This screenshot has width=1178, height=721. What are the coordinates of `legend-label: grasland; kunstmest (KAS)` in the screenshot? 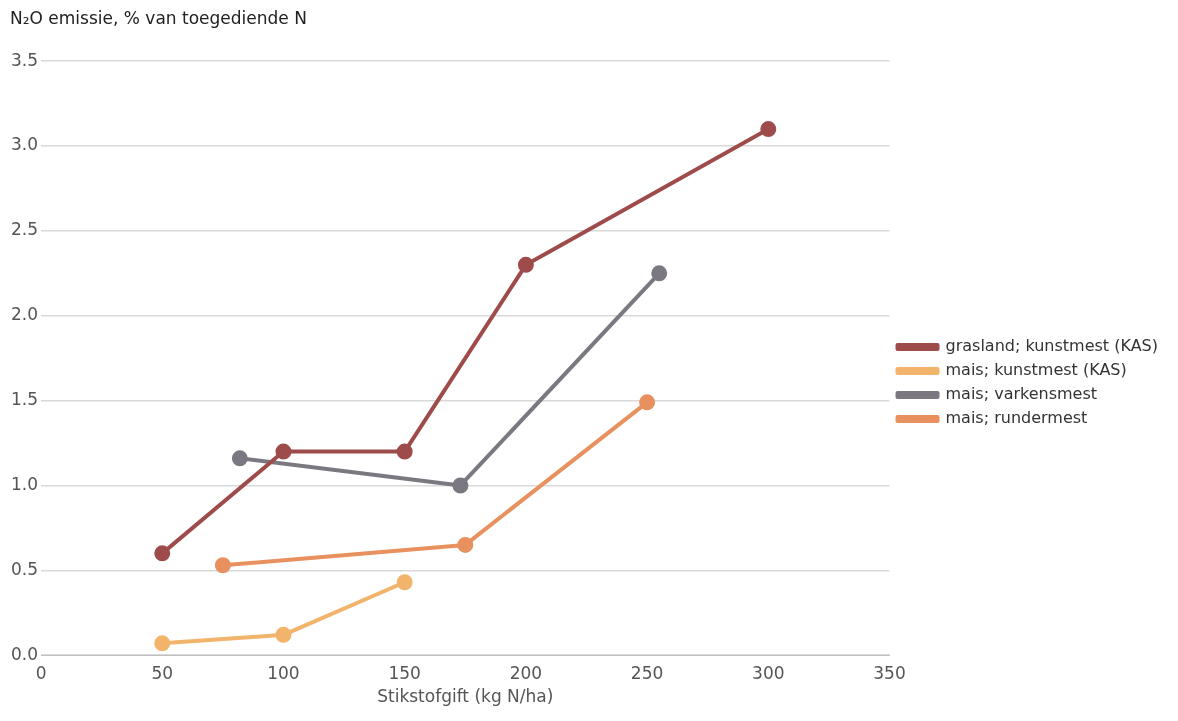 It's located at (1051, 346).